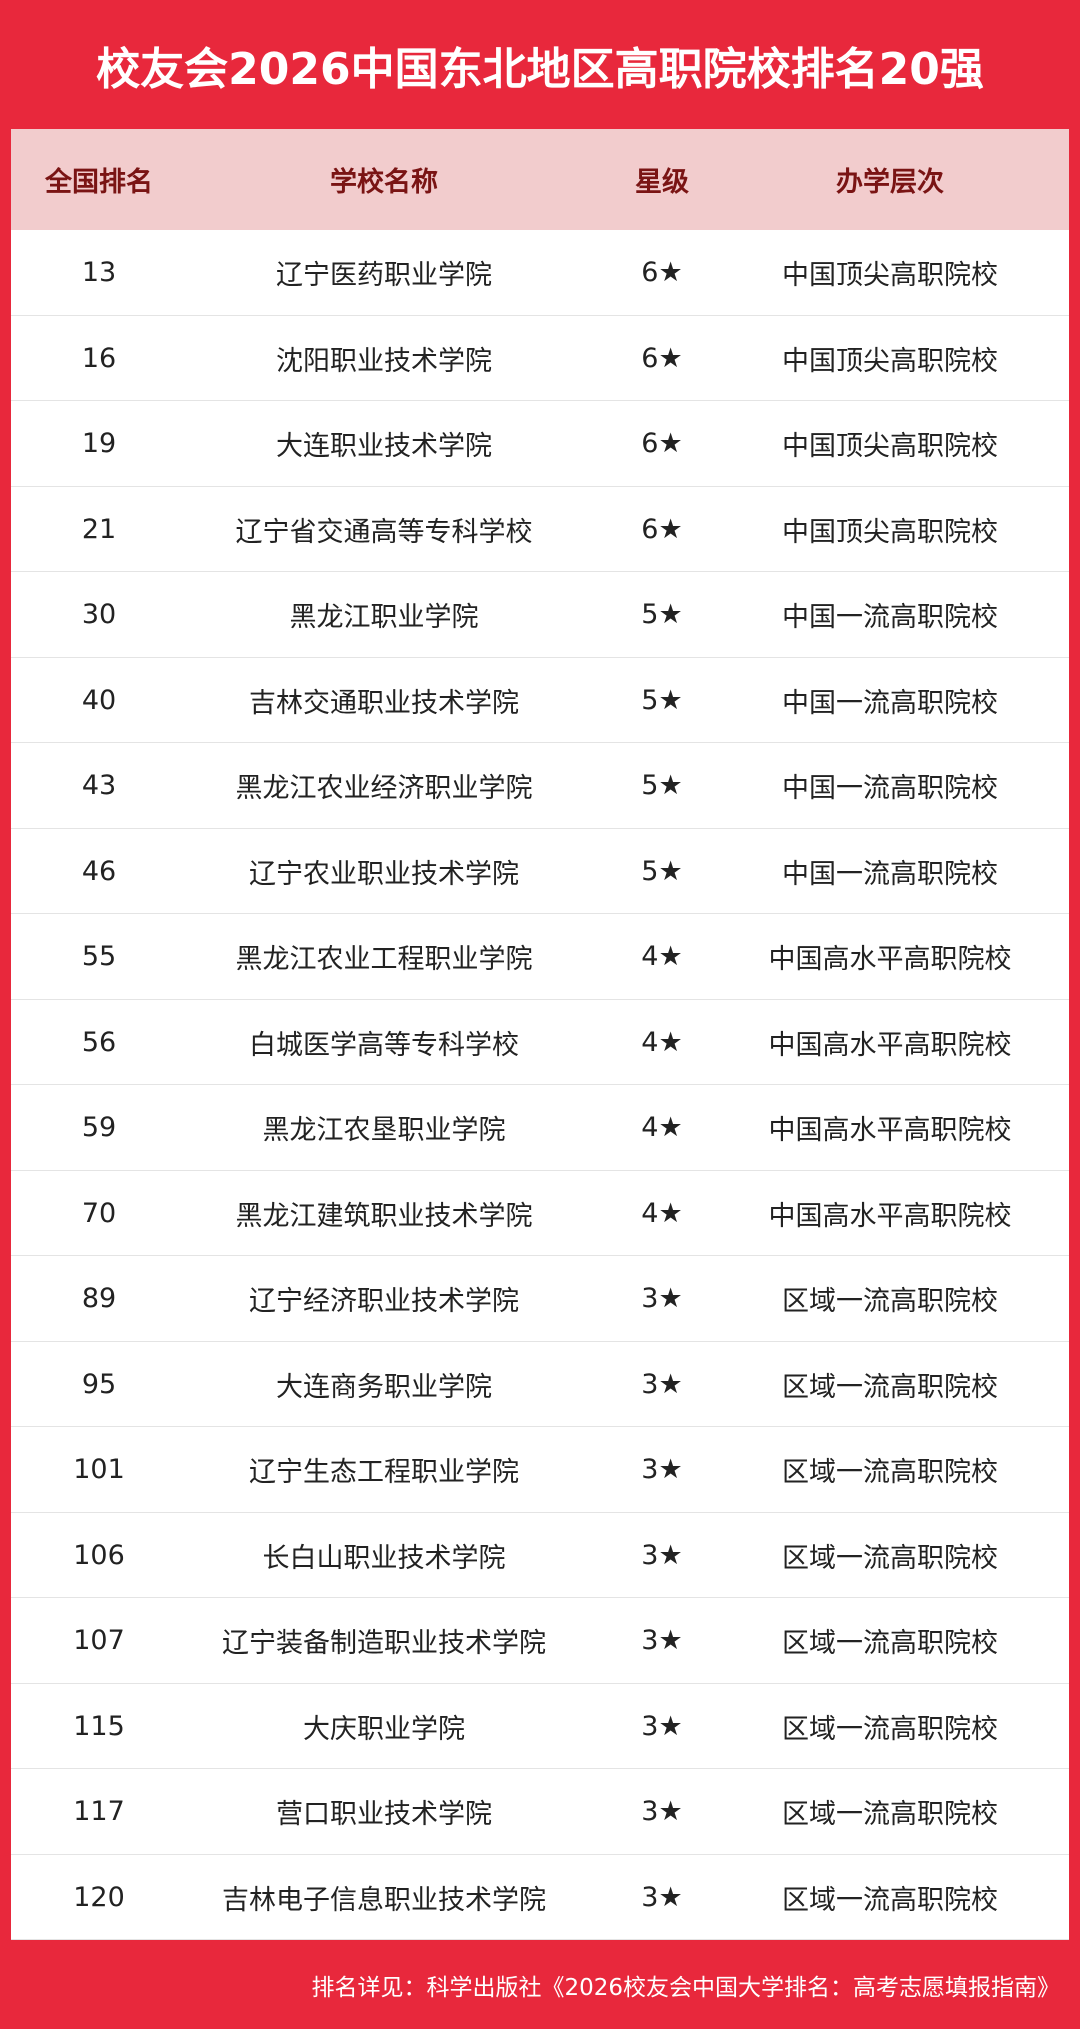 This screenshot has width=1080, height=2029. I want to click on table-row: 40 吉林交通职业技术学院 5★ 中国一流高职院校, so click(540, 701).